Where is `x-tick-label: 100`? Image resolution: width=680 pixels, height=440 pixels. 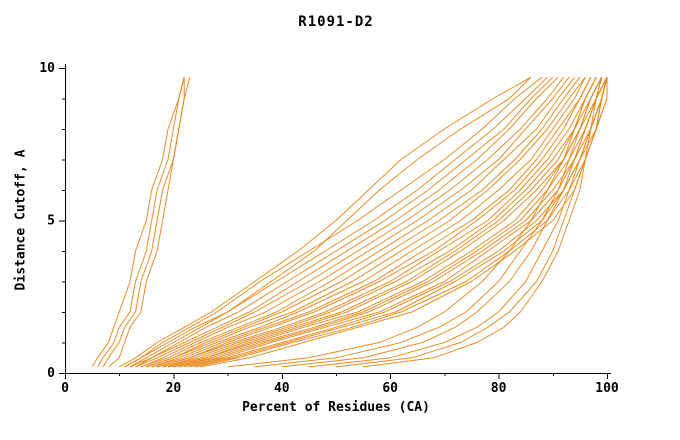
x-tick-label: 100 is located at coordinates (607, 388).